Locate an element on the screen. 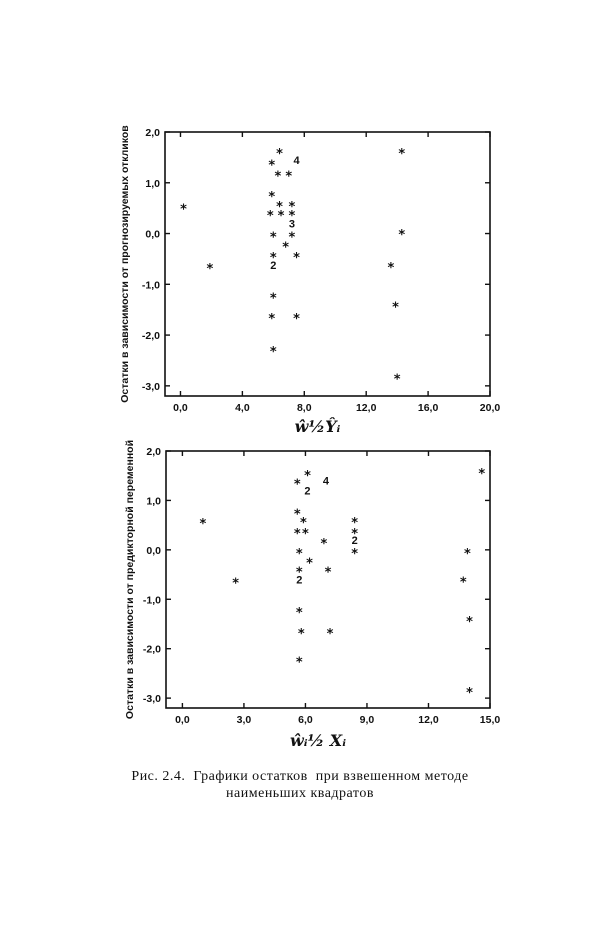  chart1-y-tick-label: -2,0 is located at coordinates (151, 336).